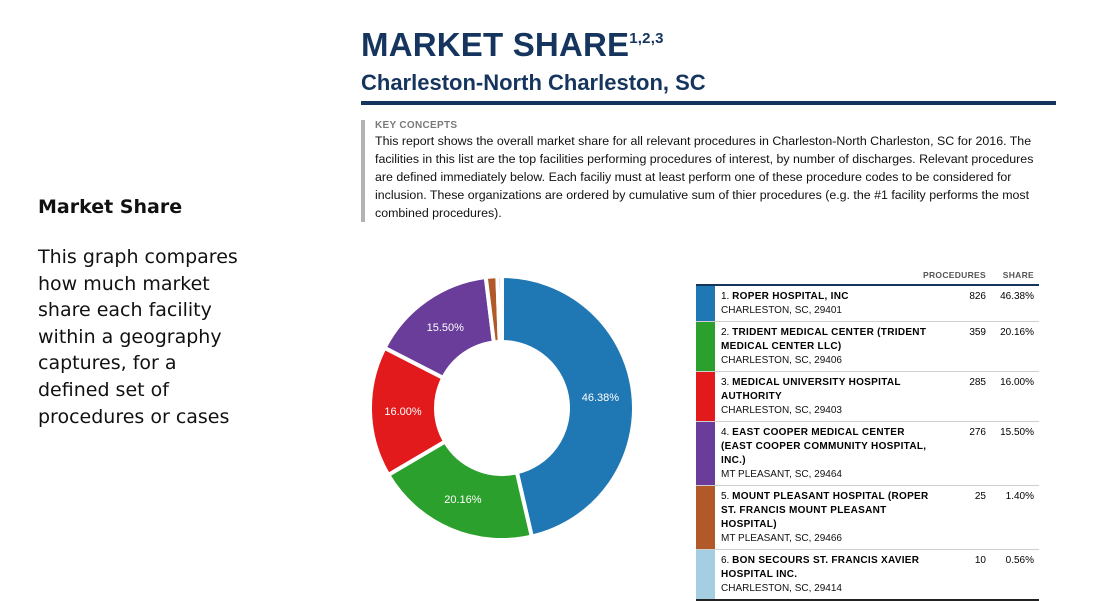  What do you see at coordinates (708, 103) in the screenshot?
I see `header-rule` at bounding box center [708, 103].